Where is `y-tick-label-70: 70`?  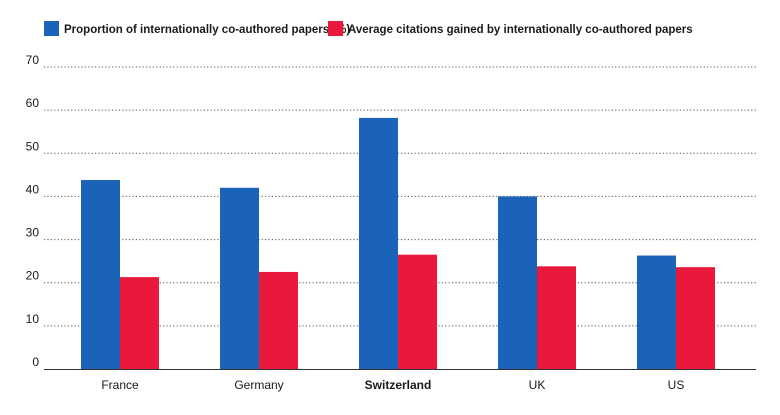 y-tick-label-70: 70 is located at coordinates (33, 60).